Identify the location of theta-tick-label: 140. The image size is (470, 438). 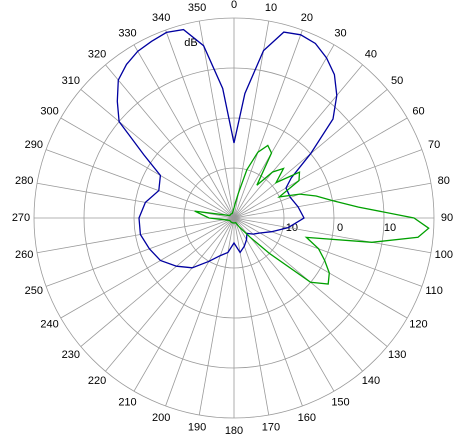
(371, 381).